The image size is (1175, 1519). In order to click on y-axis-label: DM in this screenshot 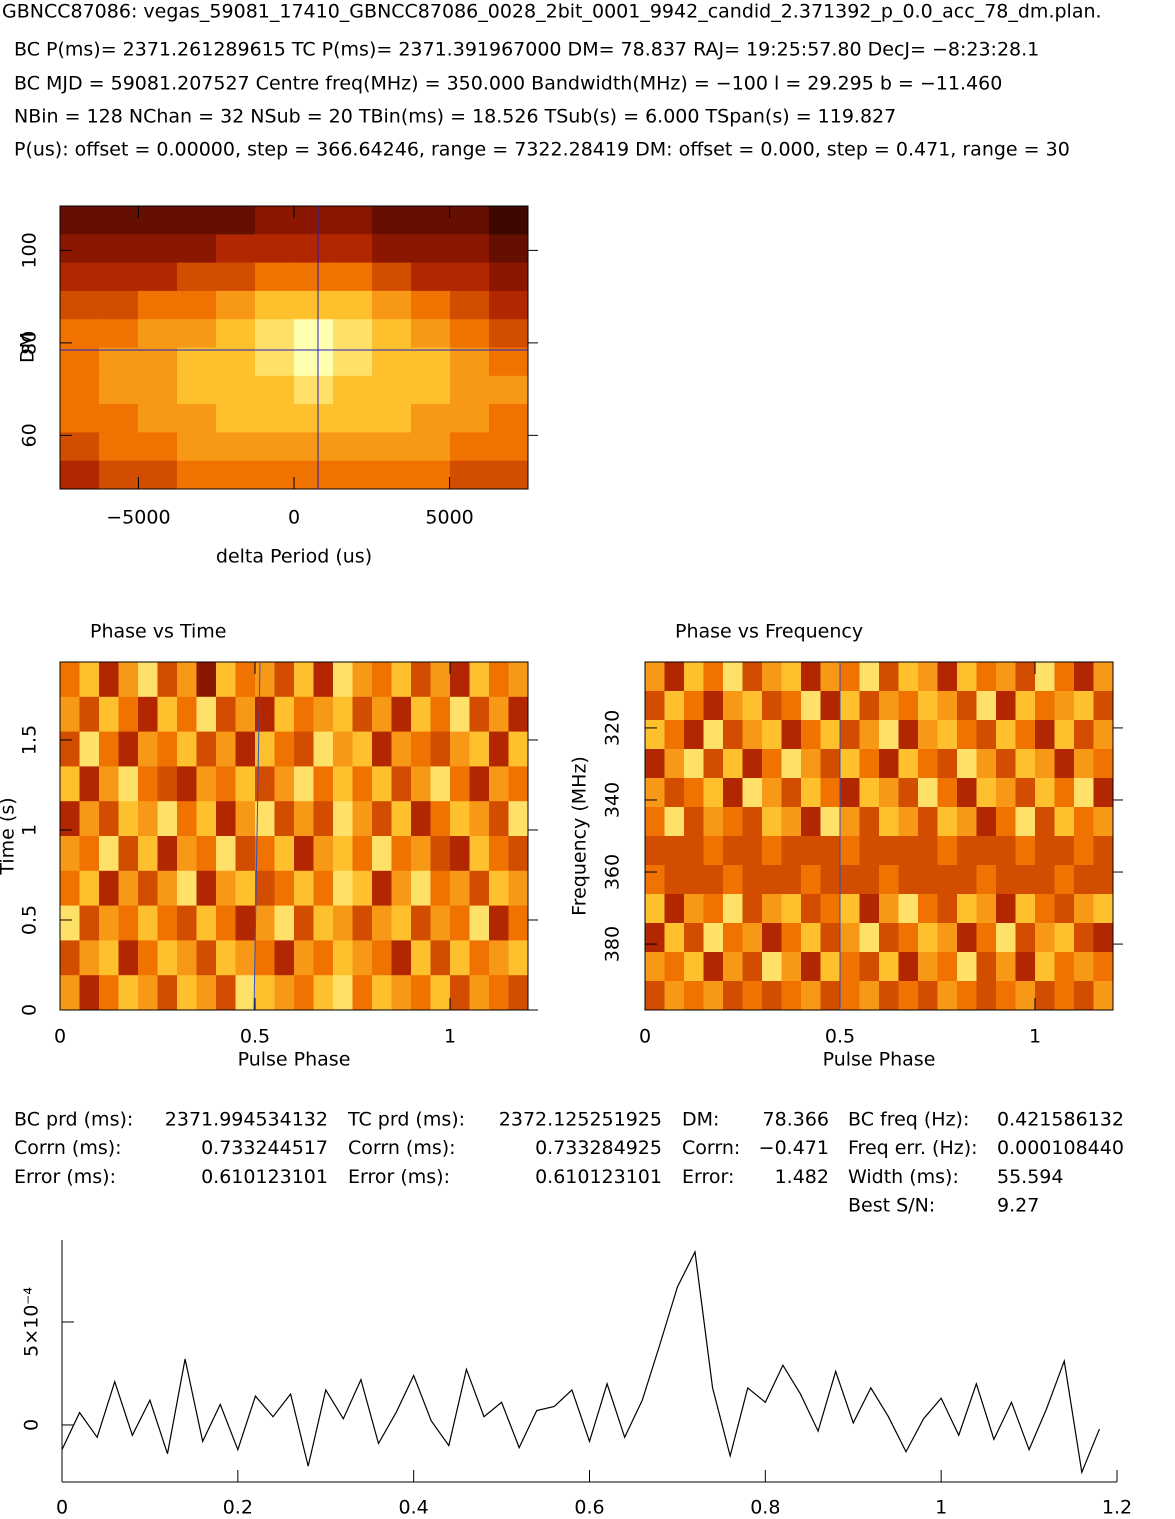, I will do `click(28, 347)`.